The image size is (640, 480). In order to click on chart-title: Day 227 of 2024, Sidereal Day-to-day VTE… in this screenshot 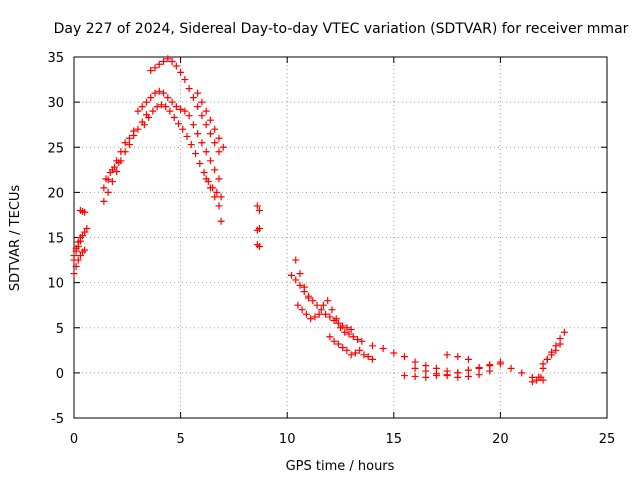, I will do `click(341, 29)`.